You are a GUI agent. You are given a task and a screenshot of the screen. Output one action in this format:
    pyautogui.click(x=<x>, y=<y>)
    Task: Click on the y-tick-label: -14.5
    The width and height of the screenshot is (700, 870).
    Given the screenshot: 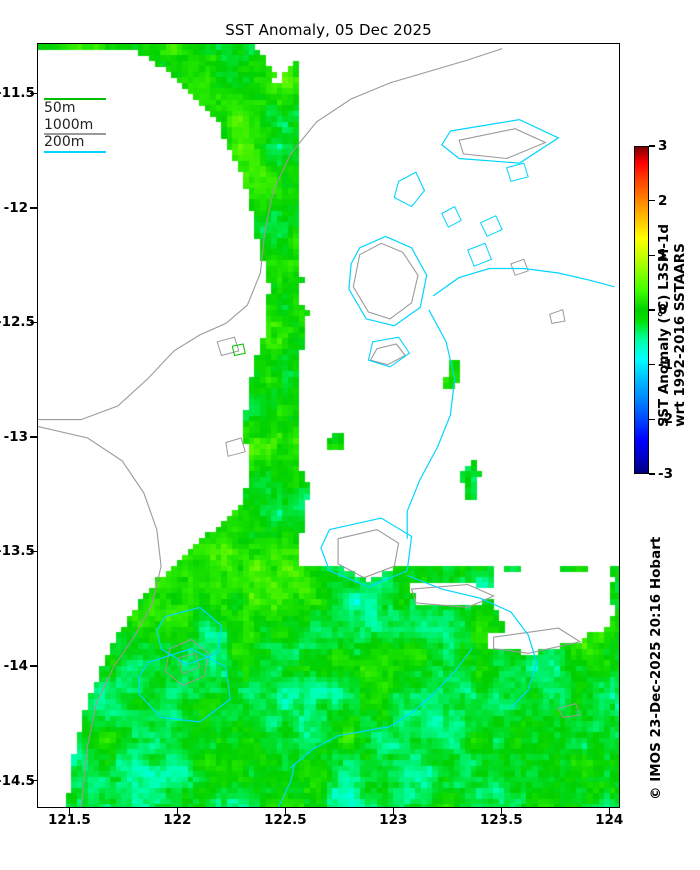 What is the action you would take?
    pyautogui.click(x=17, y=780)
    